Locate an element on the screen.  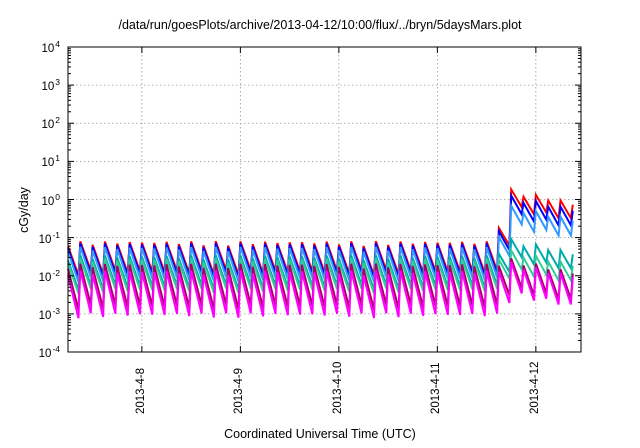
y-tick-label: 10¹ is located at coordinates (50, 161).